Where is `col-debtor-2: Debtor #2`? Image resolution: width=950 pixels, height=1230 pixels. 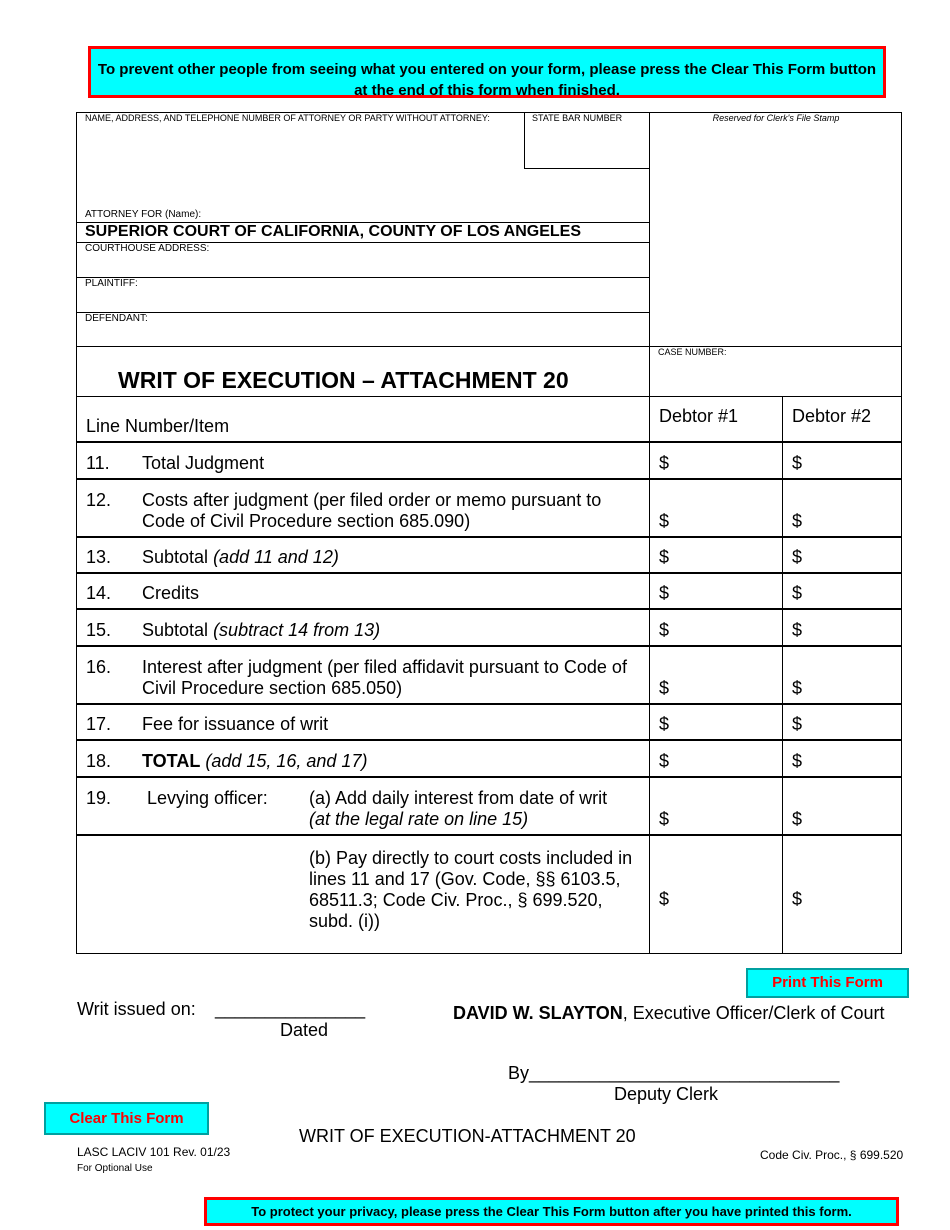
col-debtor-2: Debtor #2 is located at coordinates (832, 416).